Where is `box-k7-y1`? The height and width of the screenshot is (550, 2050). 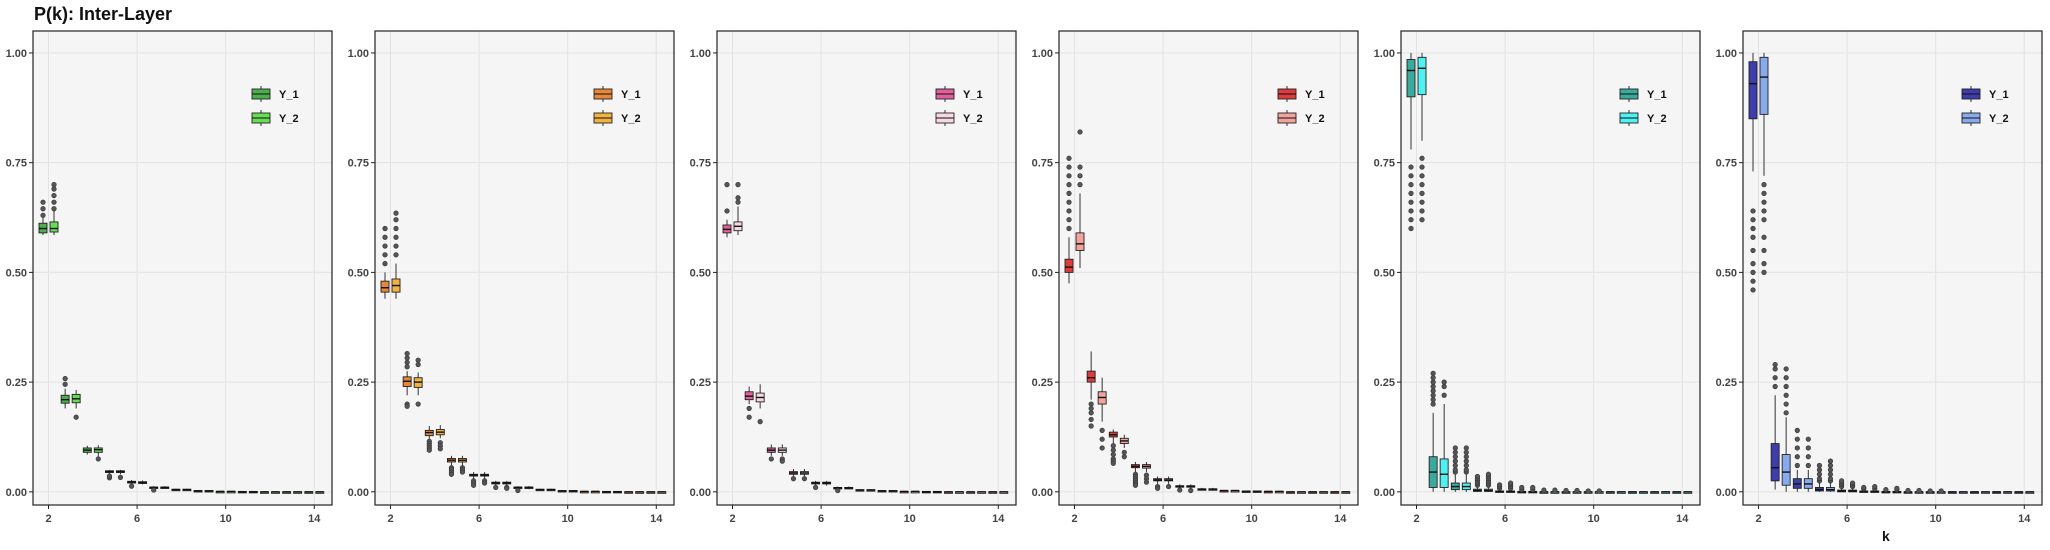 box-k7-y1 is located at coordinates (1180, 488).